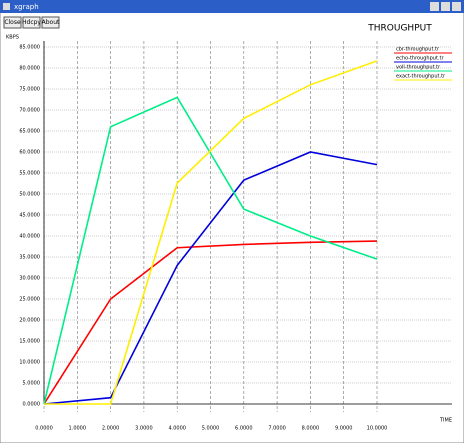 This screenshot has width=464, height=443. I want to click on legend-label: cbr-throughput.tr, so click(418, 50).